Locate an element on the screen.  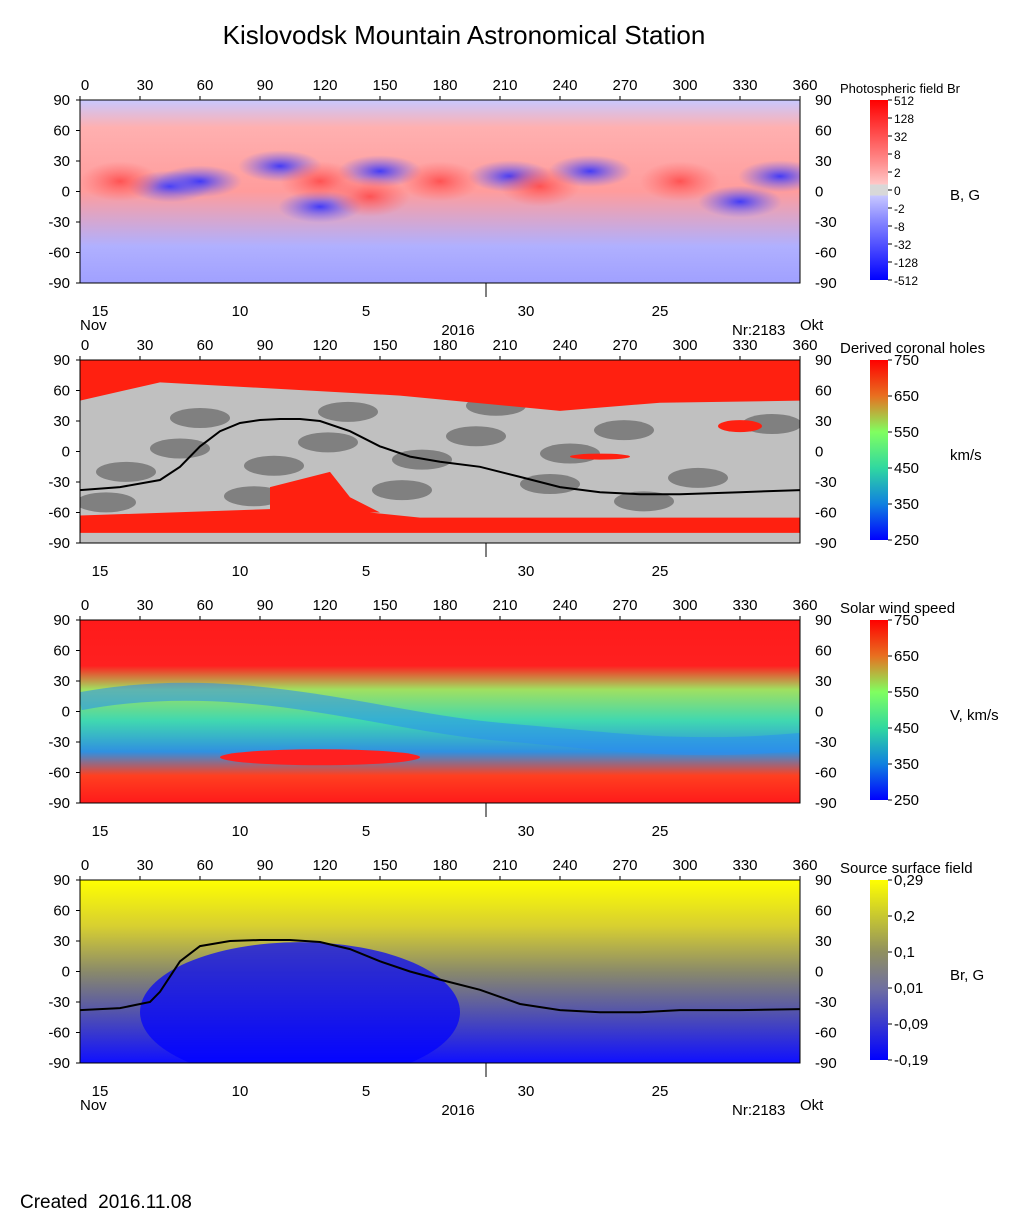
colorbar-tick-label: 128 is located at coordinates (904, 119).